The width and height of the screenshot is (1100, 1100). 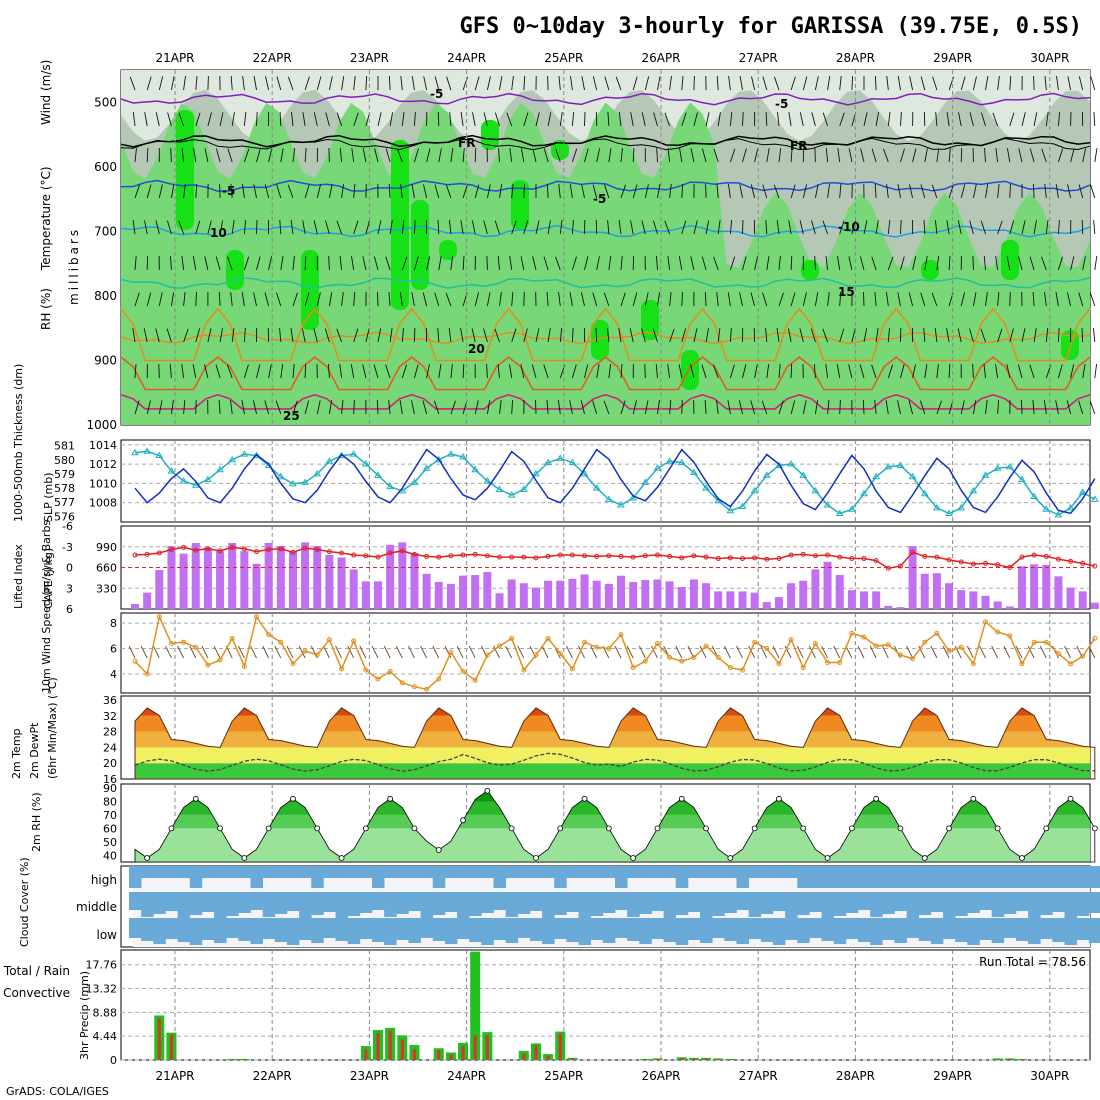 What do you see at coordinates (605, 231) in the screenshot?
I see `temperature-contour` at bounding box center [605, 231].